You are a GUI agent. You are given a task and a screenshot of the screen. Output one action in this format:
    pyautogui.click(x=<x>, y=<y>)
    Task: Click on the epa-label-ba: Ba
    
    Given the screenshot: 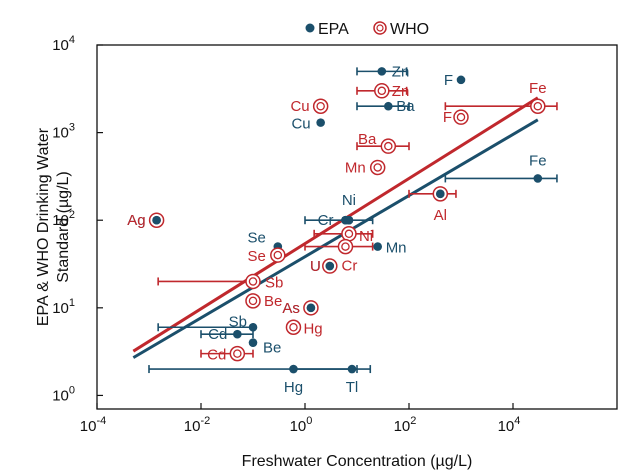 What is the action you would take?
    pyautogui.click(x=405, y=106)
    